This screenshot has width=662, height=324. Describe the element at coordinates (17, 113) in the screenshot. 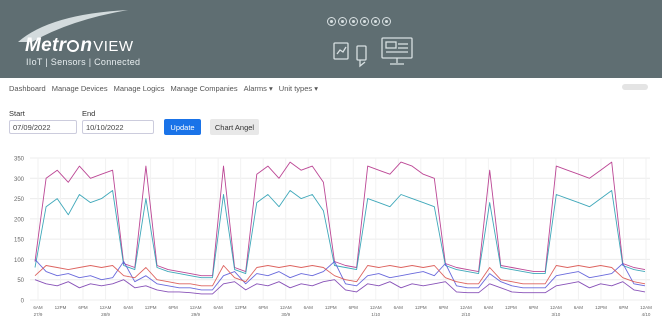

I see `start-label: Start` at that location.